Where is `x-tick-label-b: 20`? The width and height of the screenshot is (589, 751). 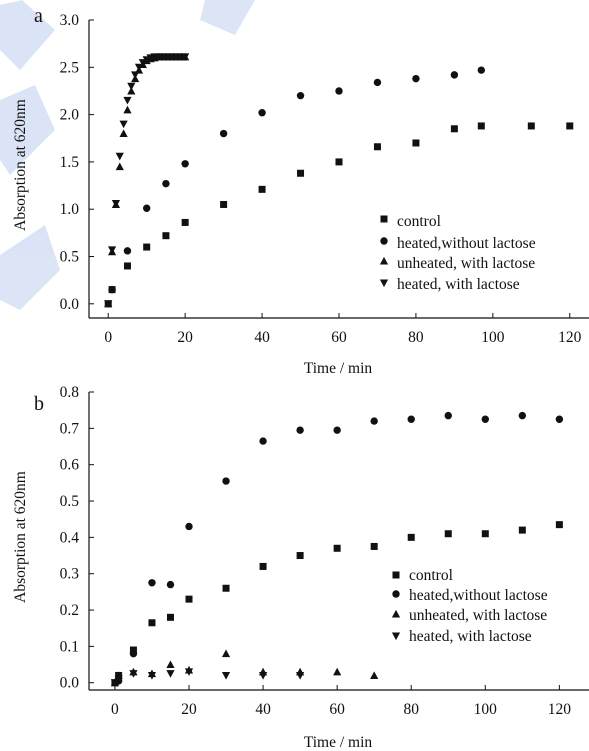
x-tick-label-b: 20 is located at coordinates (189, 709).